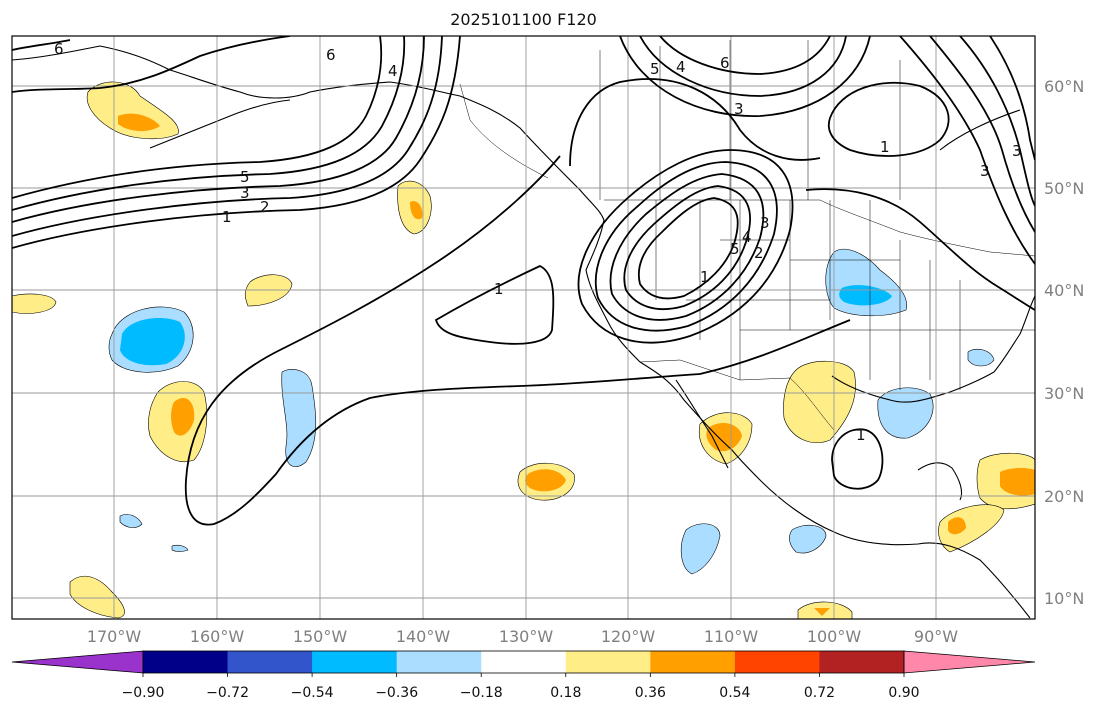  Describe the element at coordinates (320, 636) in the screenshot. I see `longitude-label: 150°W` at that location.